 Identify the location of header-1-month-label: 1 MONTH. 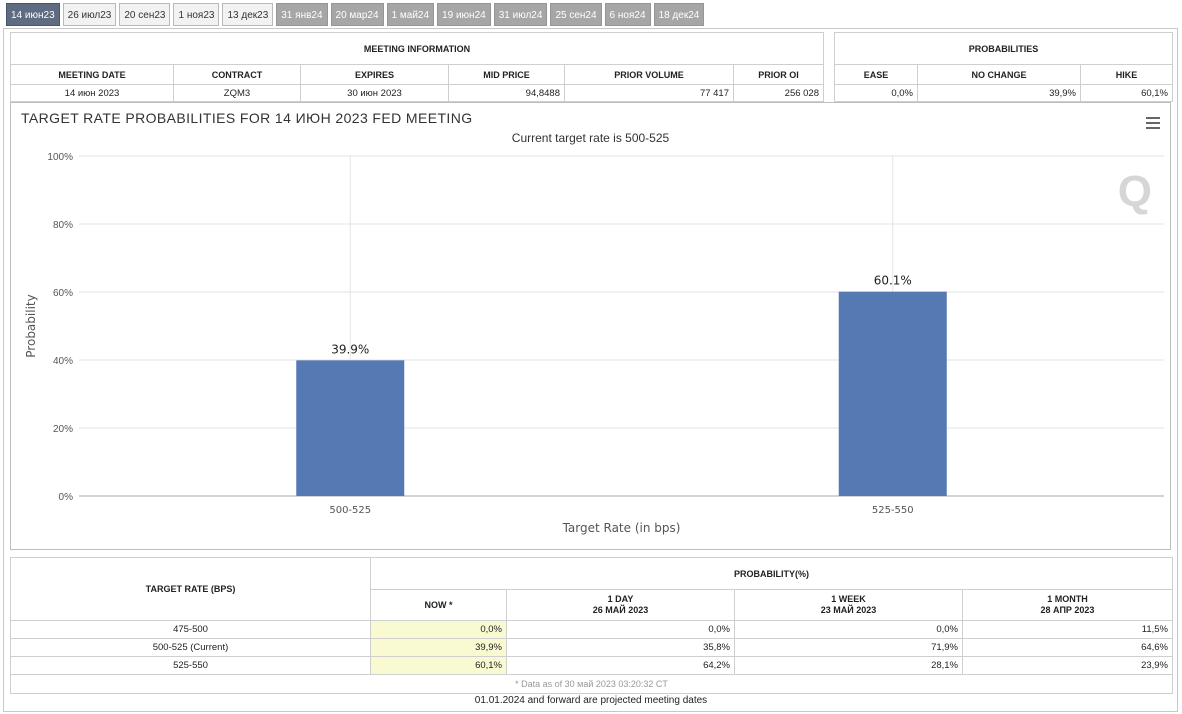
(1067, 599).